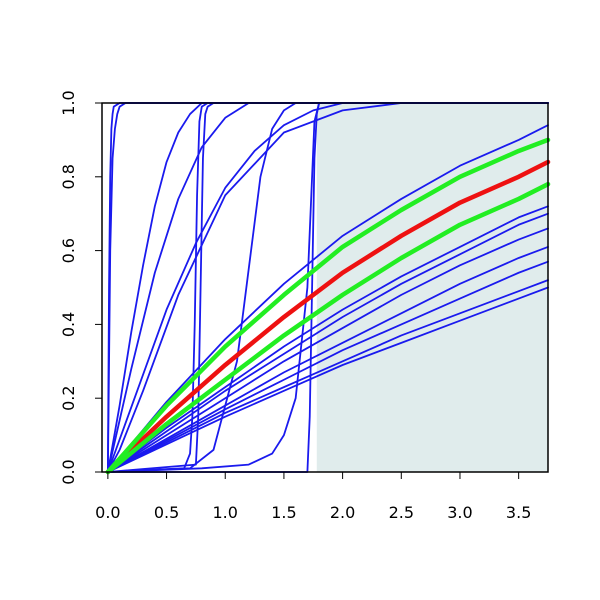 The width and height of the screenshot is (600, 600). Describe the element at coordinates (80, 287) in the screenshot. I see `y-axis: 0.0 0.2 0.4 0.6 0.8 1.0` at that location.